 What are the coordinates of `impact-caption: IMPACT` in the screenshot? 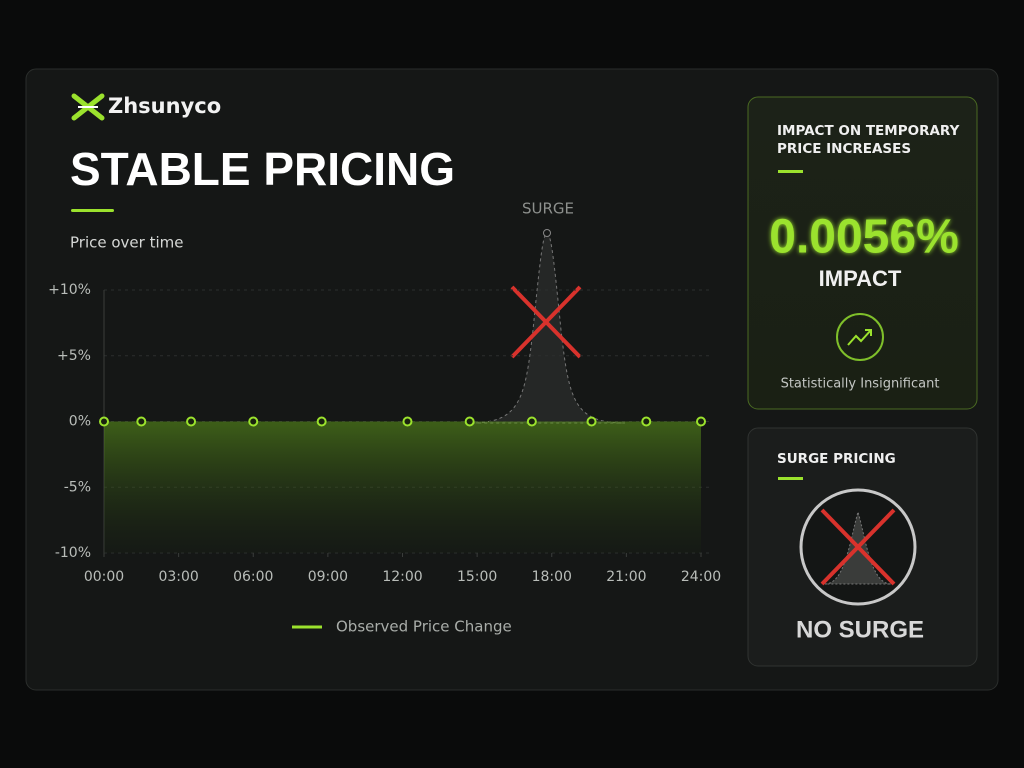 It's located at (860, 278).